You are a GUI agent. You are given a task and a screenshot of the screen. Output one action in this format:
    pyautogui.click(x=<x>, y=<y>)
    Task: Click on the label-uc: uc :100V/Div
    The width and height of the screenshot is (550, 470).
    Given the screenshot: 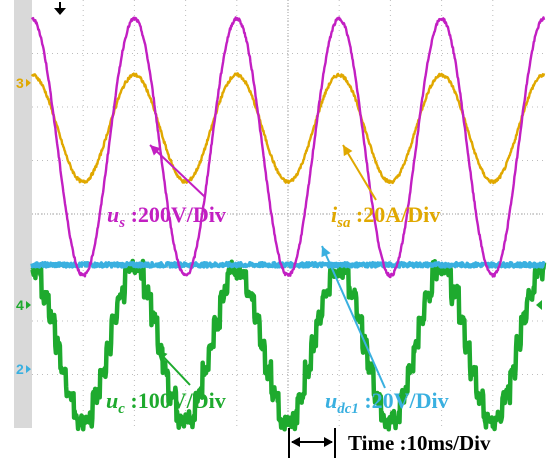 What is the action you would take?
    pyautogui.click(x=166, y=402)
    